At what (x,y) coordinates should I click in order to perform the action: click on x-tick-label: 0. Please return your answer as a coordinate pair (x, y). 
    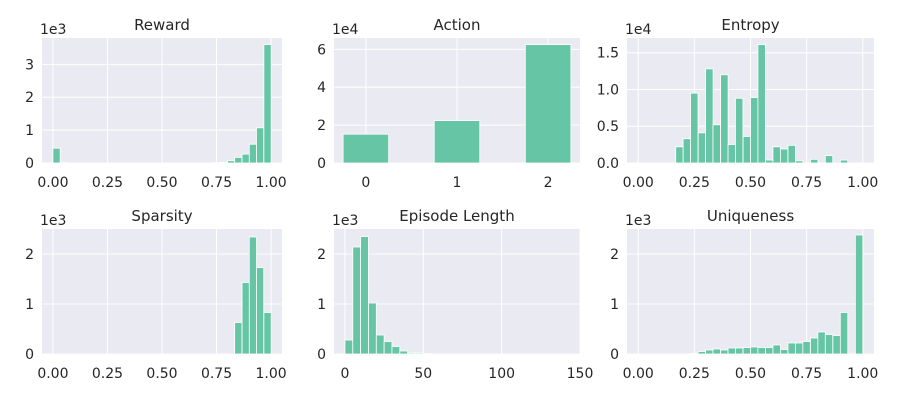
    Looking at the image, I should click on (365, 183).